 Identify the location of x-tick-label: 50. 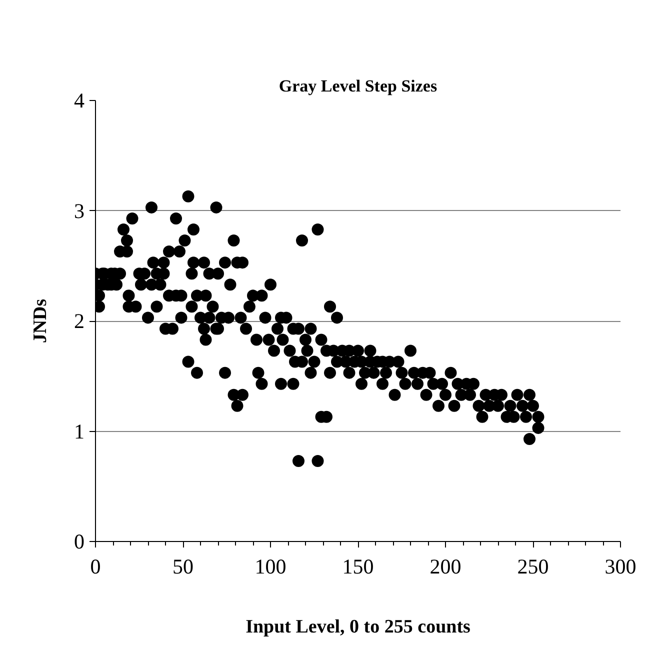
(183, 566).